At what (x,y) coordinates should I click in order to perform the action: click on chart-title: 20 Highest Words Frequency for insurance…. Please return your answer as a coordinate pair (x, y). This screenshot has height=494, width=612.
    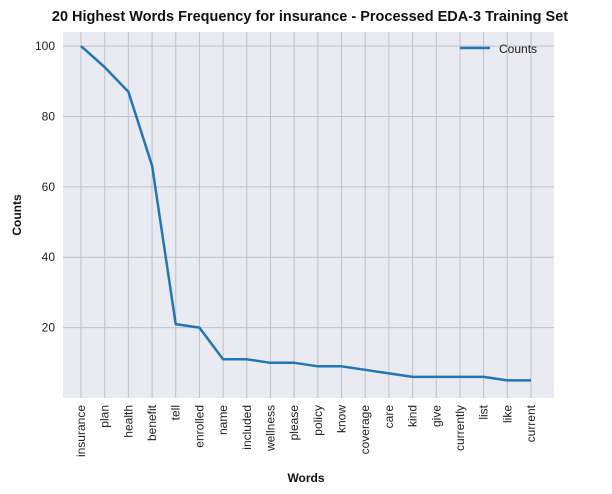
    Looking at the image, I should click on (310, 17).